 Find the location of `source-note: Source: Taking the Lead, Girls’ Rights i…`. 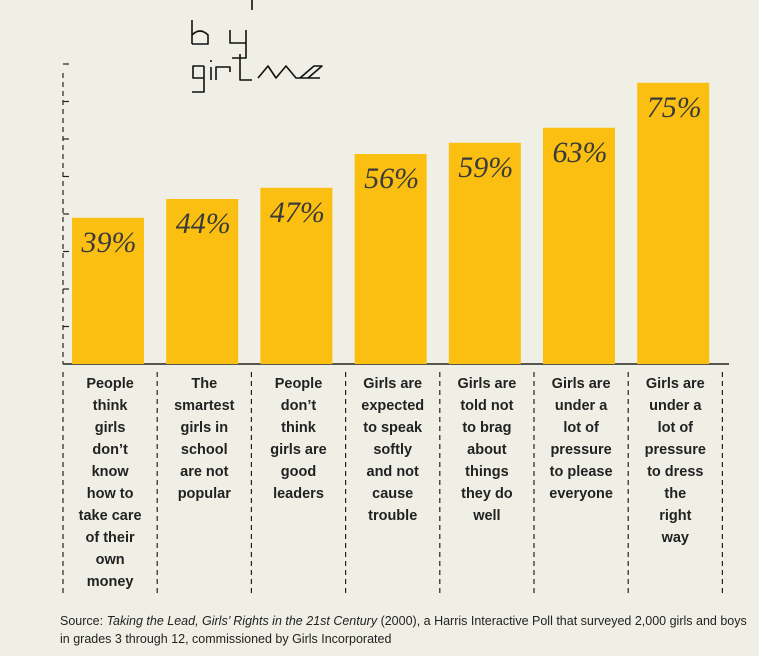

source-note: Source: Taking the Lead, Girls’ Rights i… is located at coordinates (405, 630).